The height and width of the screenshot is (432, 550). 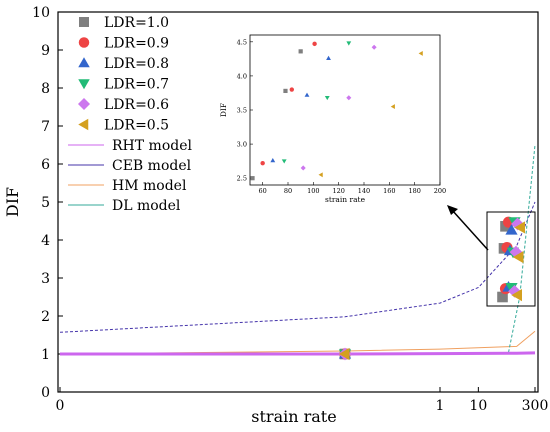 What do you see at coordinates (242, 179) in the screenshot?
I see `inset-y-tick-label: 2.5` at bounding box center [242, 179].